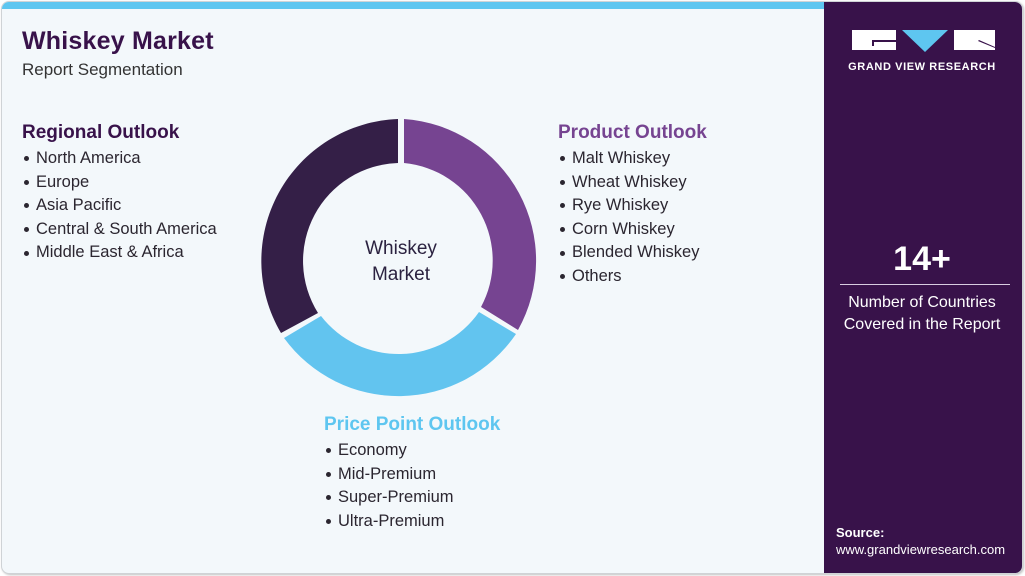 This screenshot has height=576, width=1025. What do you see at coordinates (632, 132) in the screenshot?
I see `product-outlook-title: Product Outlook` at bounding box center [632, 132].